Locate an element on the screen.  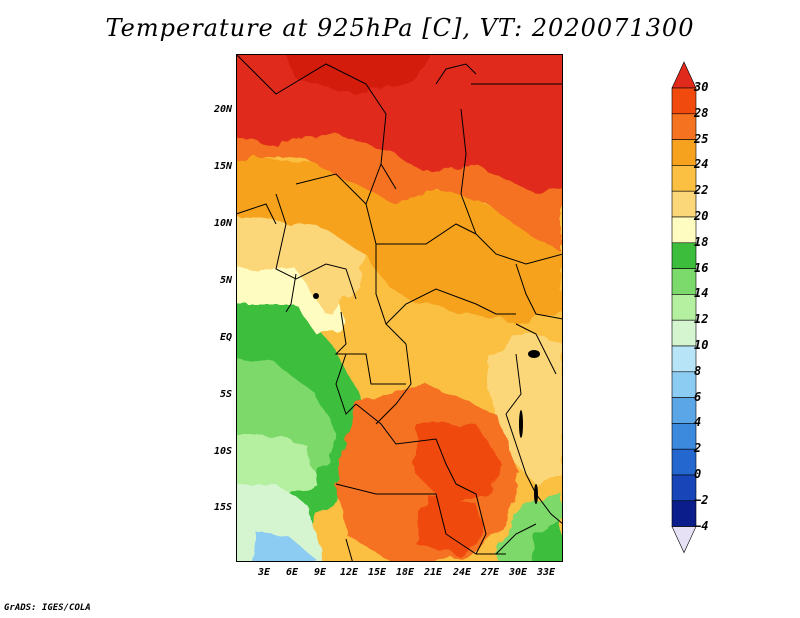
border-zimbabwe is located at coordinates (516, 539).